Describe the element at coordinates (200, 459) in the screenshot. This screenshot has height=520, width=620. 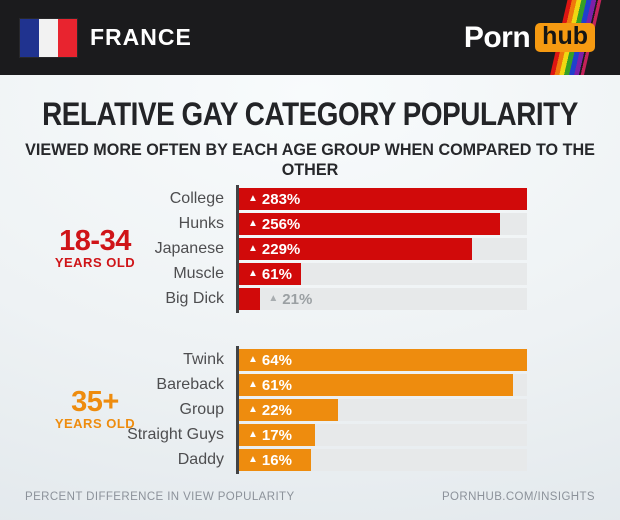
I see `category-label: Daddy` at that location.